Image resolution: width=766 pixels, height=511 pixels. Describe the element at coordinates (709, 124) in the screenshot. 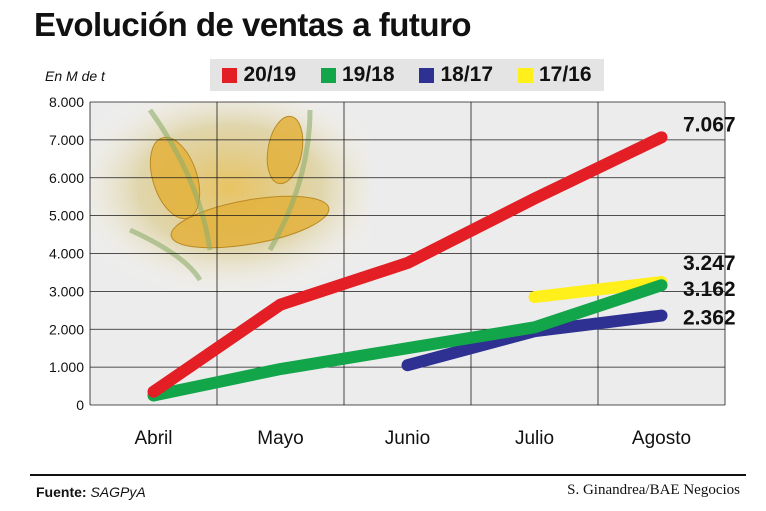

I see `data-label-20-19: 7.067` at that location.